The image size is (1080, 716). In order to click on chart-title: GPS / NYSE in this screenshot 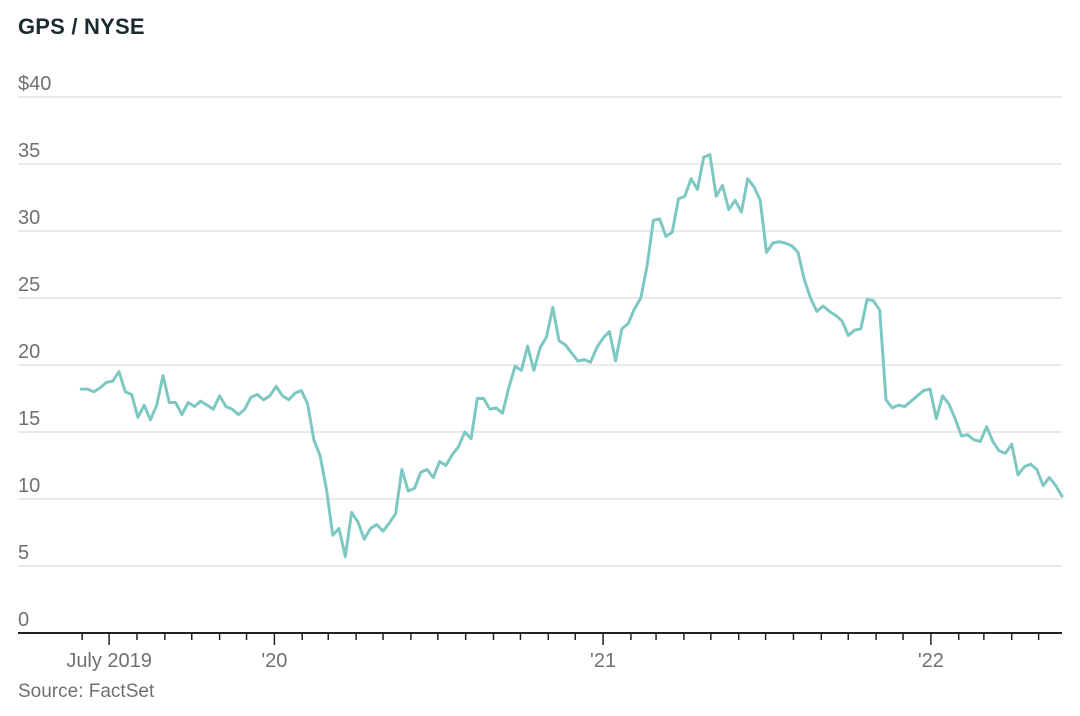, I will do `click(81, 26)`.